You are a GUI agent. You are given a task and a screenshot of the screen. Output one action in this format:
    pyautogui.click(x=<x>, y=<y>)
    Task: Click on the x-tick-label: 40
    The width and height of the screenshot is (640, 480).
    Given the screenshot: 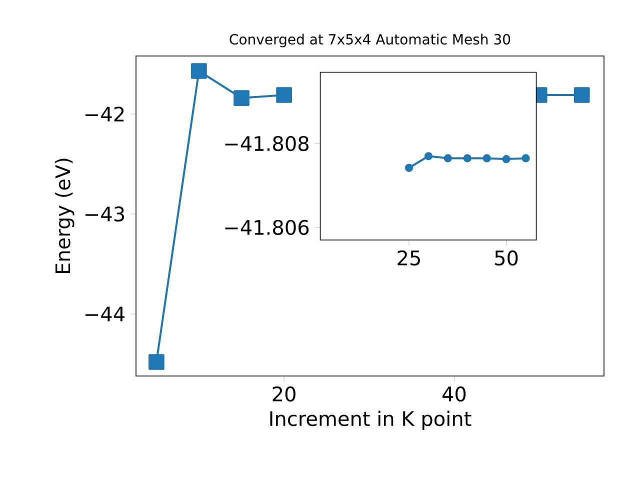 What is the action you would take?
    pyautogui.click(x=454, y=394)
    